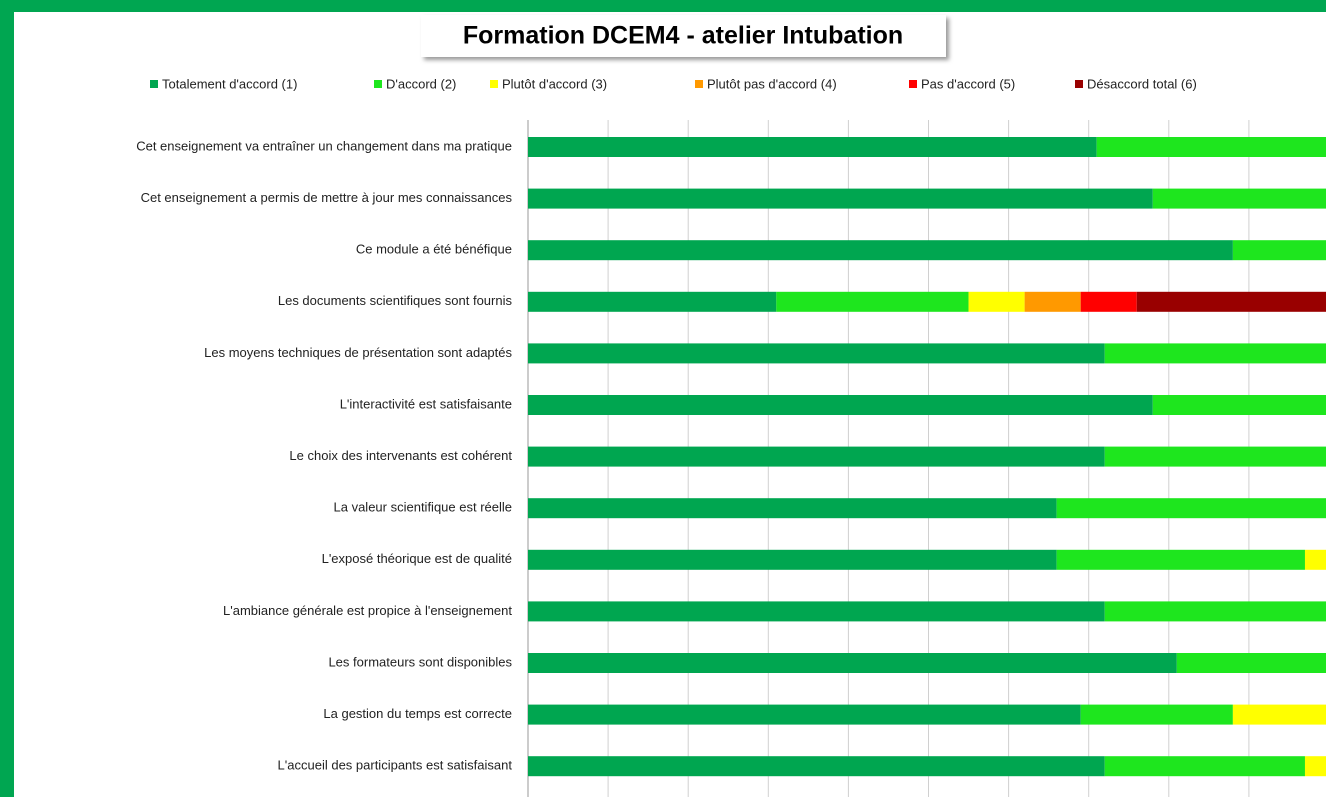 The width and height of the screenshot is (1326, 797). What do you see at coordinates (417, 713) in the screenshot?
I see `y-tick-label: La gestion du temps est correcte` at bounding box center [417, 713].